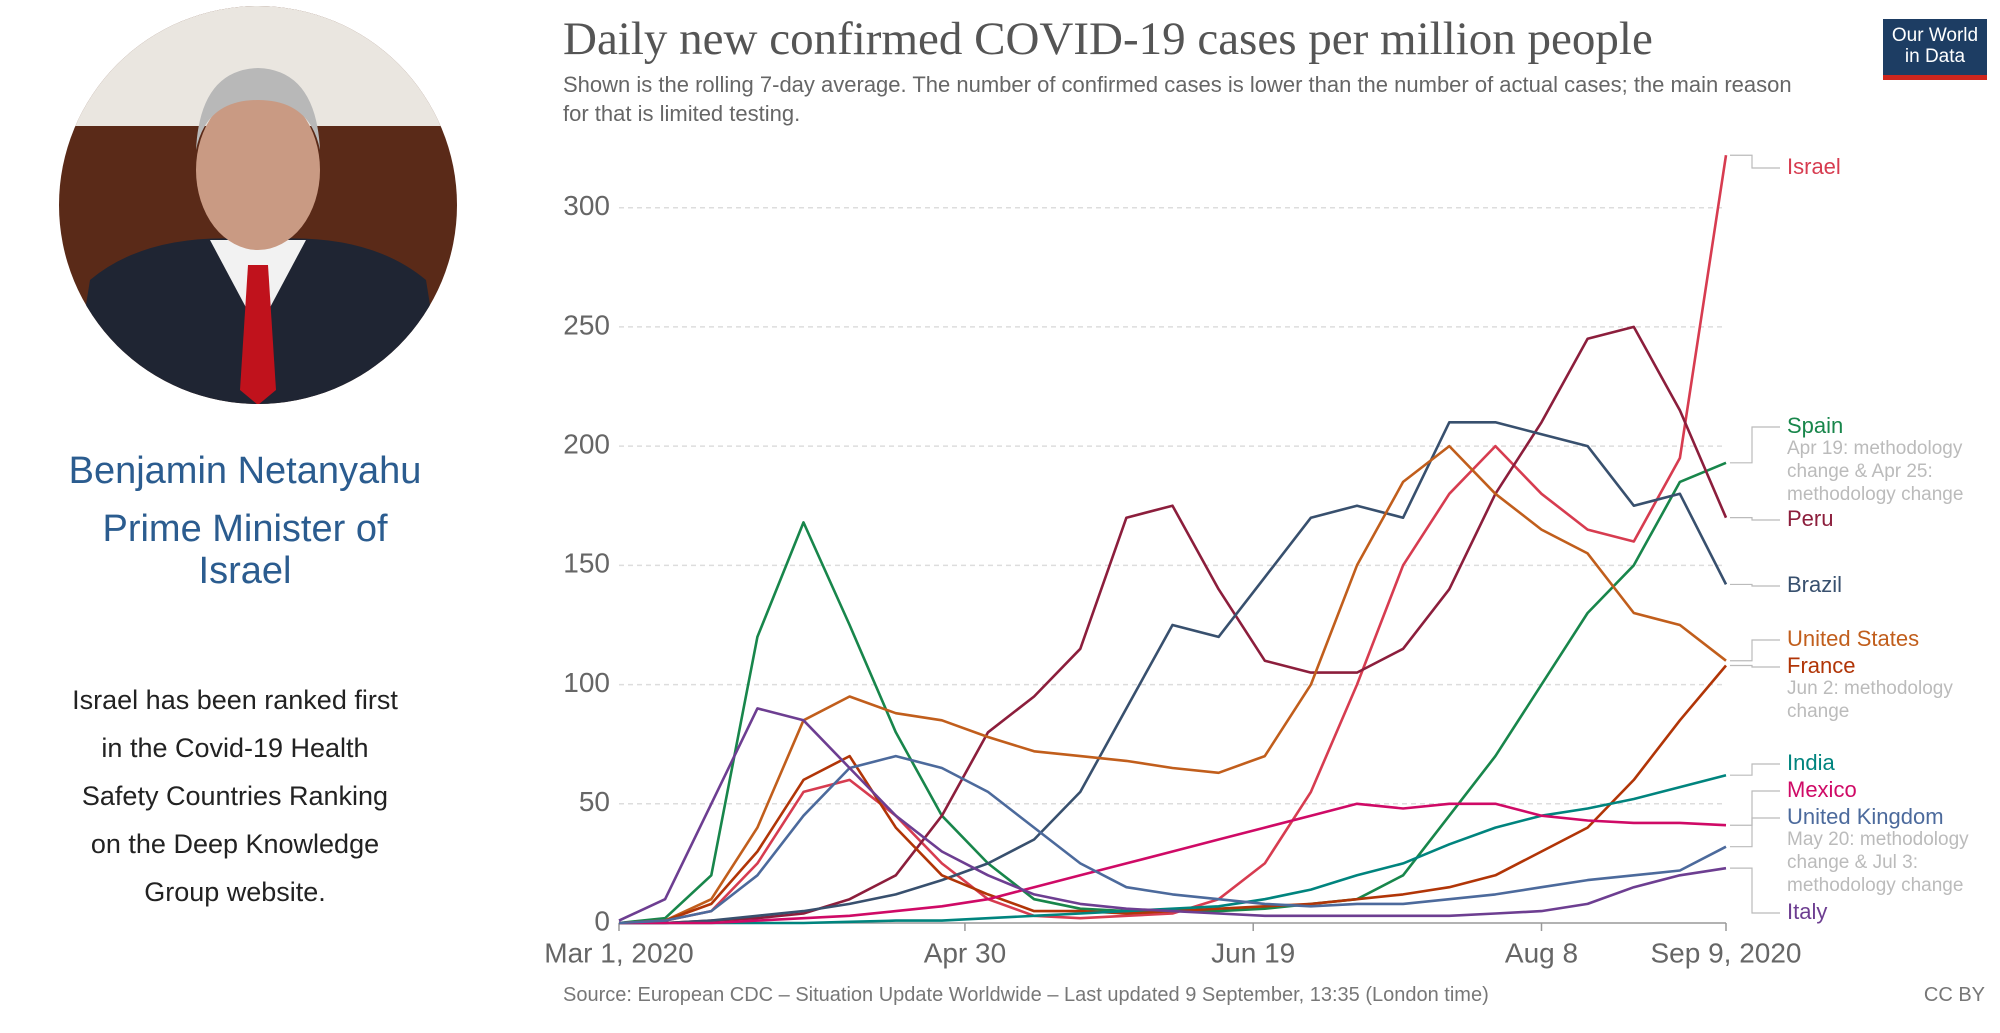  Describe the element at coordinates (258, 205) in the screenshot. I see `portrait` at that location.